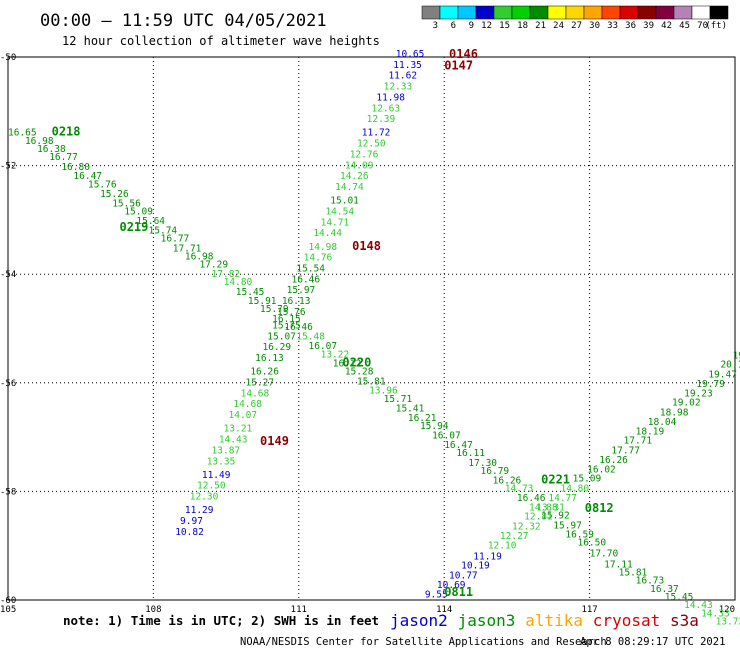 The image size is (740, 650). I want to click on wave-height-label: 17.77, so click(625, 450).